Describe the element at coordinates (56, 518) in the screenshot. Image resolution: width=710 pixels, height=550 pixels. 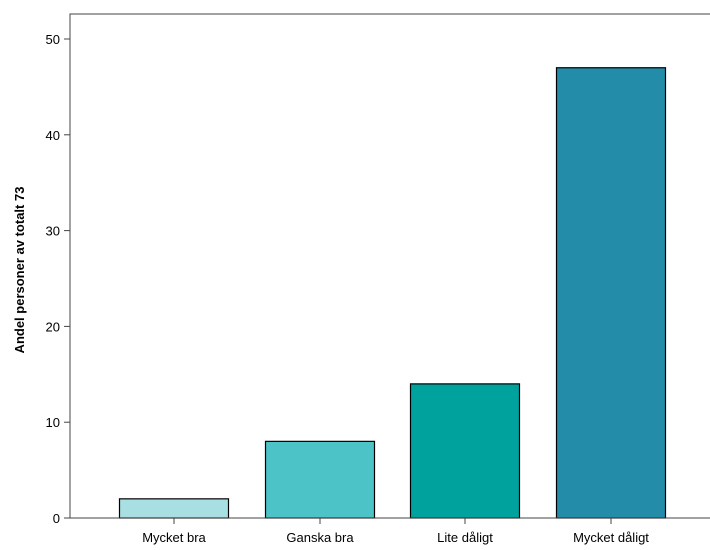
I see `y-tick-label: 0` at that location.